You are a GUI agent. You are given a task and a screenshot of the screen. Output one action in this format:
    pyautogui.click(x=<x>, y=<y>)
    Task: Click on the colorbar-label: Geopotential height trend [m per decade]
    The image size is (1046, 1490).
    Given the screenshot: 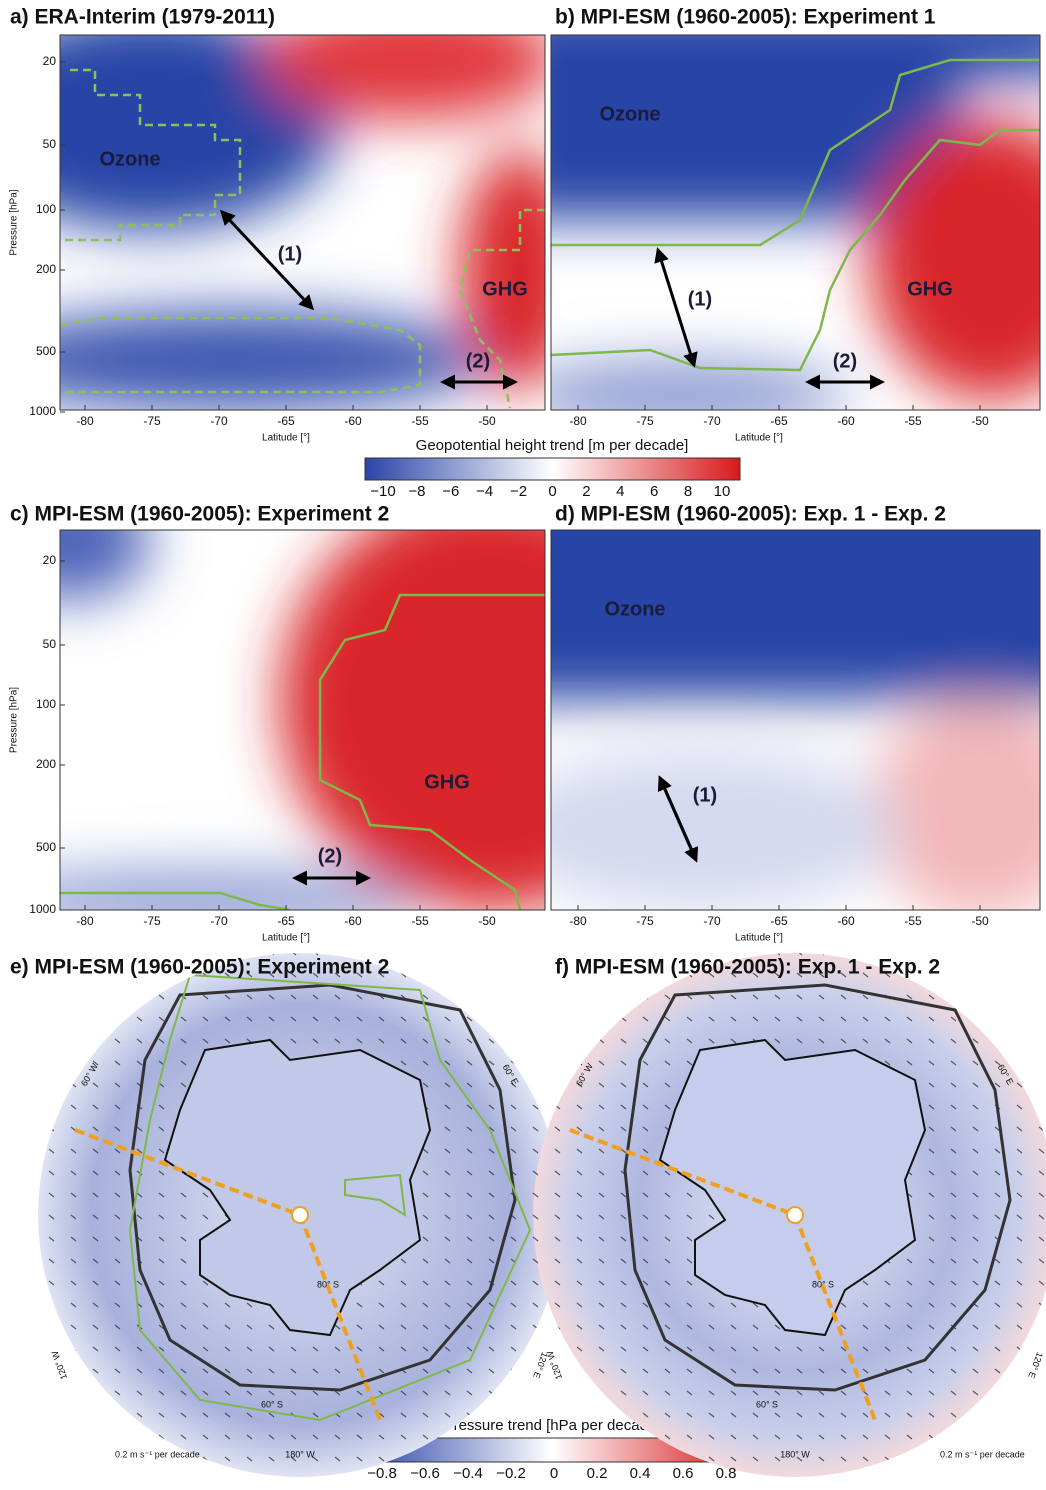 What is the action you would take?
    pyautogui.click(x=552, y=445)
    